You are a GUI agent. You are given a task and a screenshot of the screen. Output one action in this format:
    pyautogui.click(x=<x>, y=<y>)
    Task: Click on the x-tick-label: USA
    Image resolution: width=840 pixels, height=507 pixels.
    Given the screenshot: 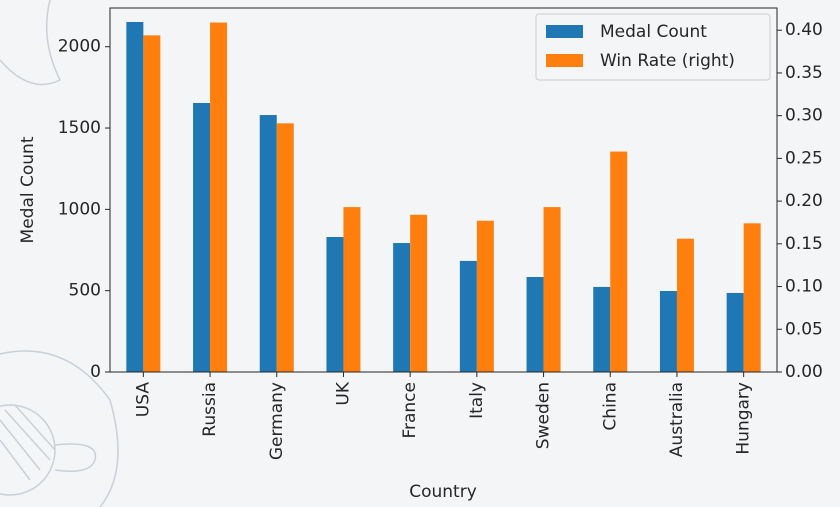 What is the action you would take?
    pyautogui.click(x=143, y=400)
    